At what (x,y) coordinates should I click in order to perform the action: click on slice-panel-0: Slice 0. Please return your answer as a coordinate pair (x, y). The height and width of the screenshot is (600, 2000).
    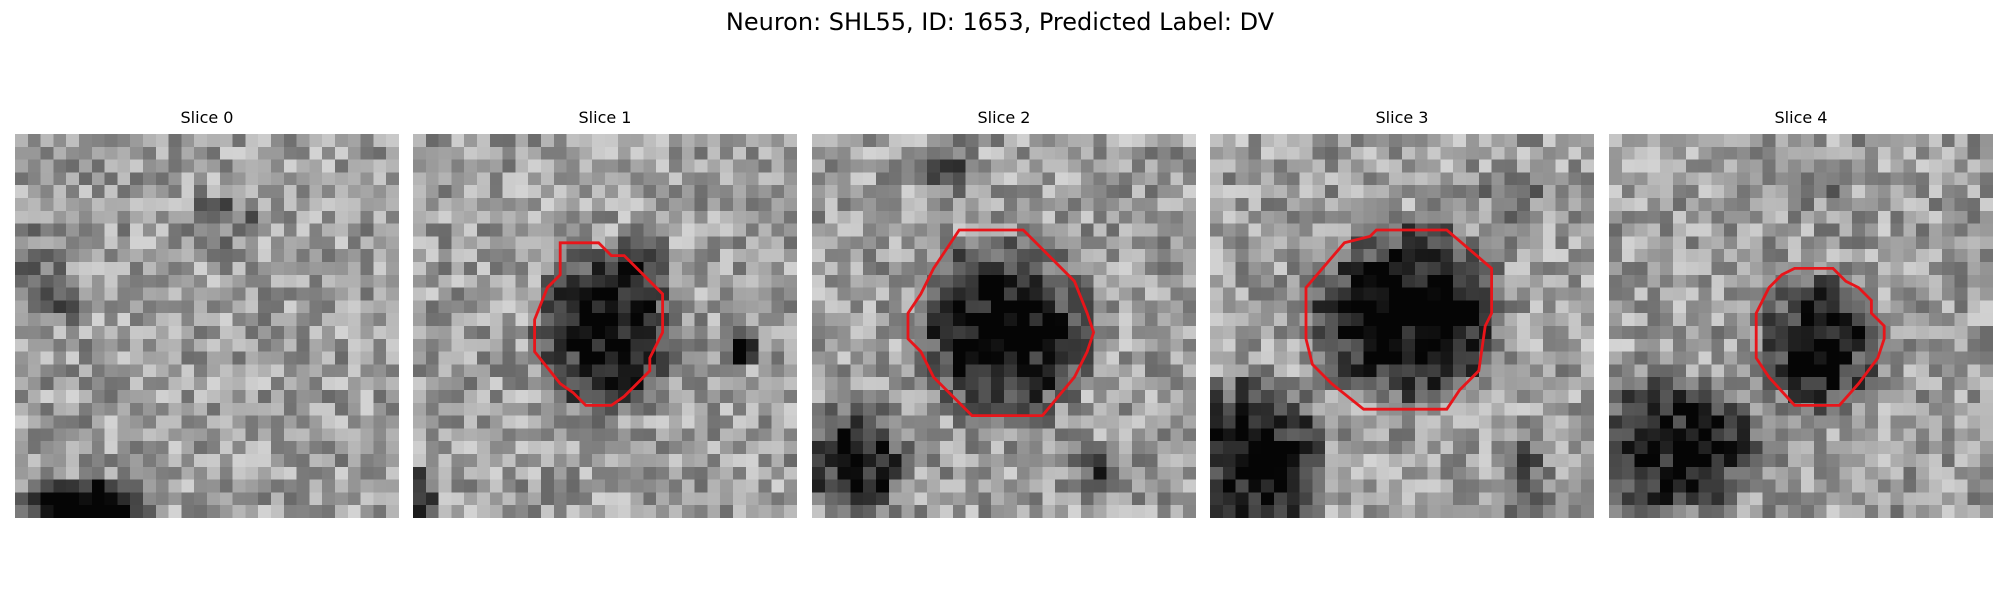
    Looking at the image, I should click on (207, 313).